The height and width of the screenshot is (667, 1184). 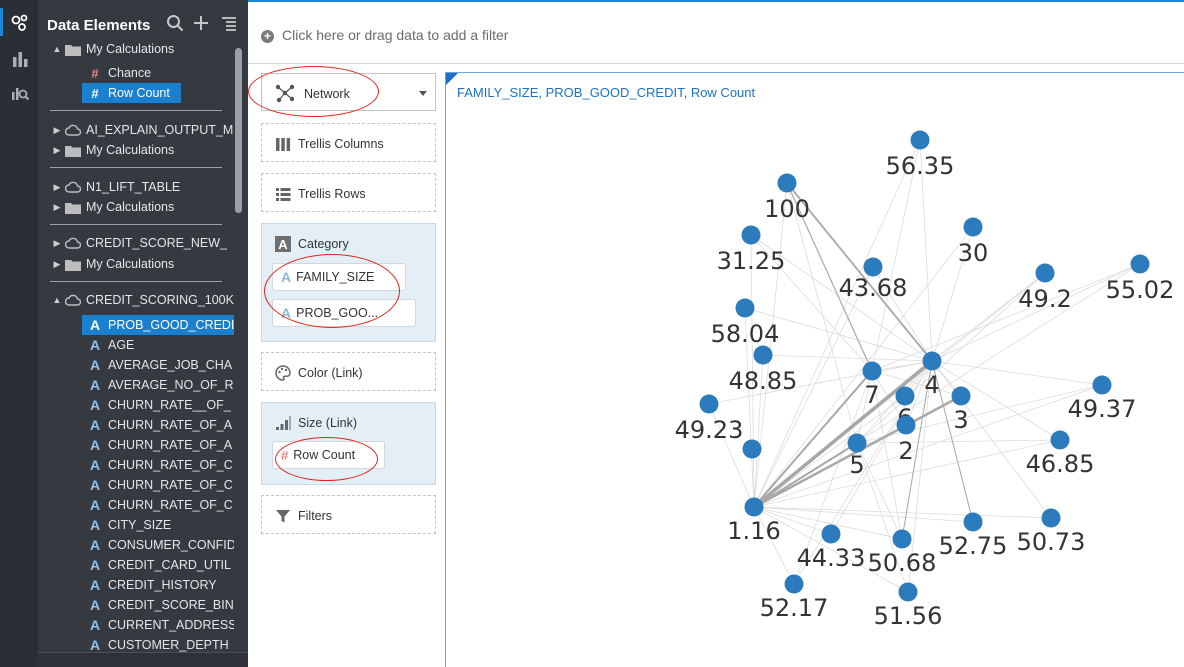 What do you see at coordinates (267, 36) in the screenshot?
I see `add-filter-icon: +` at bounding box center [267, 36].